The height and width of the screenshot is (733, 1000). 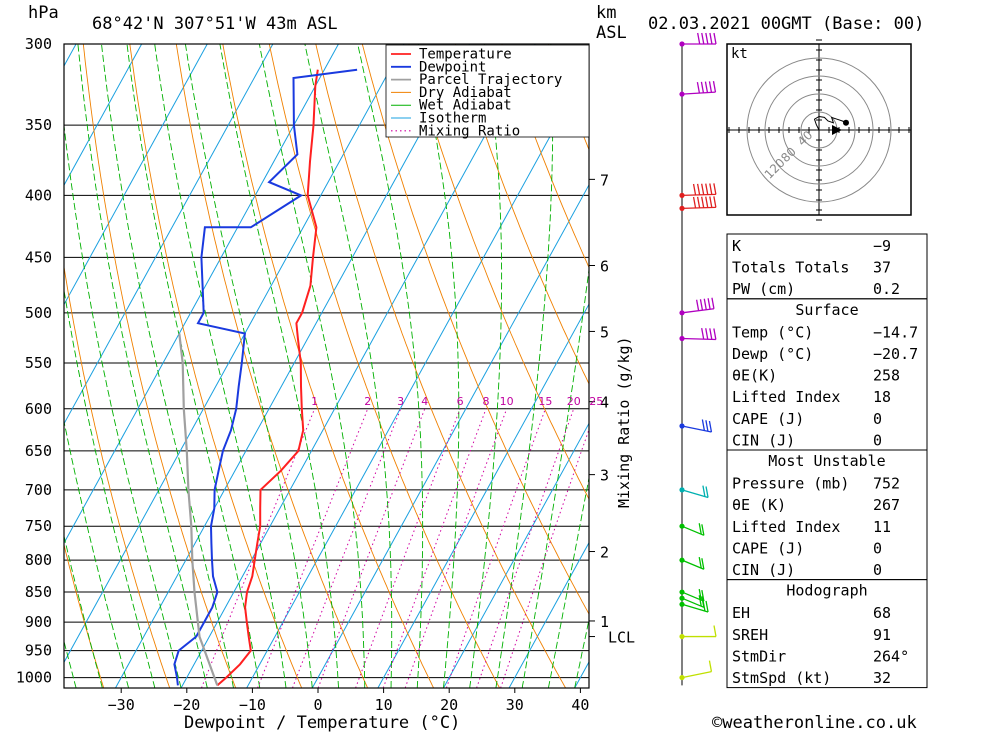 I want to click on pressure-tick-label: 300, so click(x=38, y=44).